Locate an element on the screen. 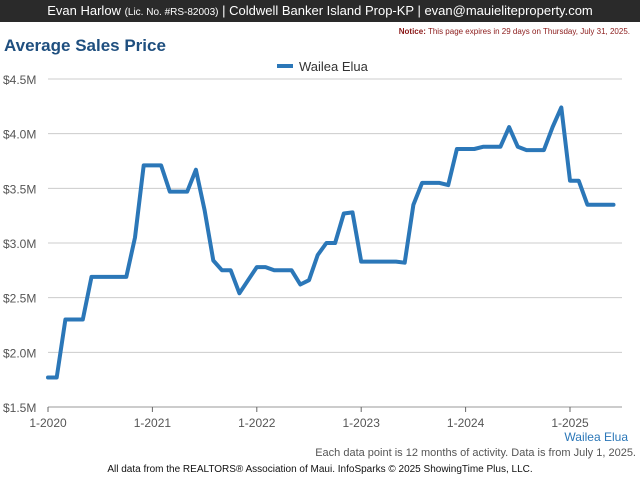 This screenshot has height=480, width=640. chart-title: Average Sales Price is located at coordinates (85, 45).